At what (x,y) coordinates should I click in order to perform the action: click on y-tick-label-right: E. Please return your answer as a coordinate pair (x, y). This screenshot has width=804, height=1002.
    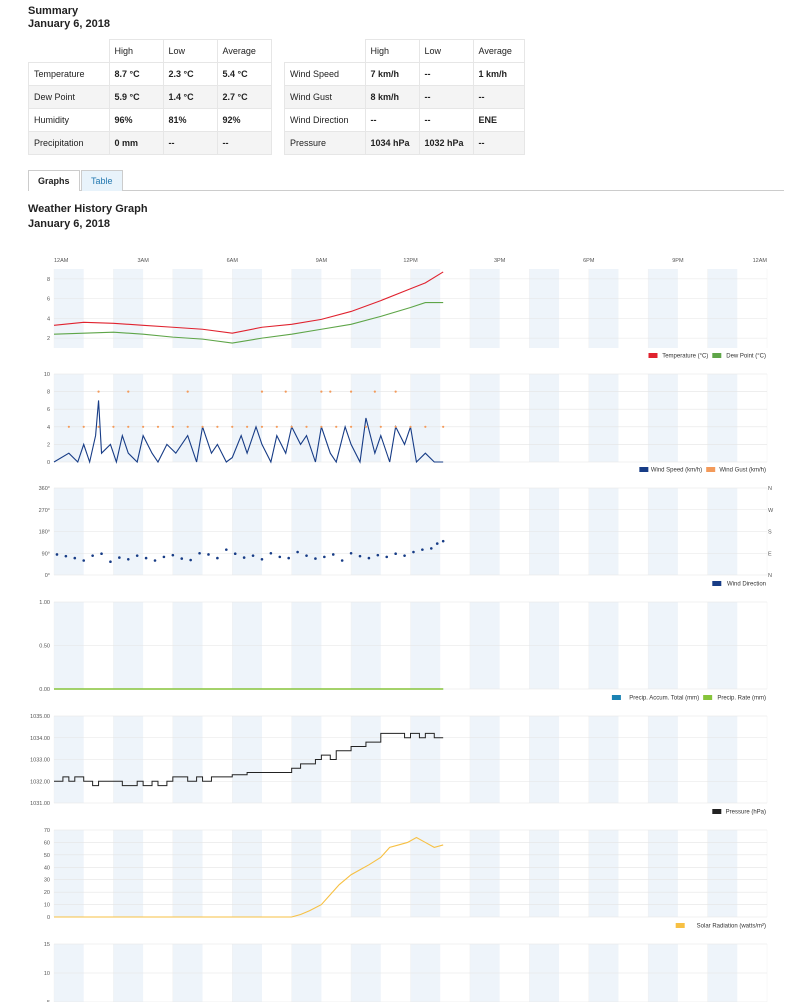
    Looking at the image, I should click on (770, 554).